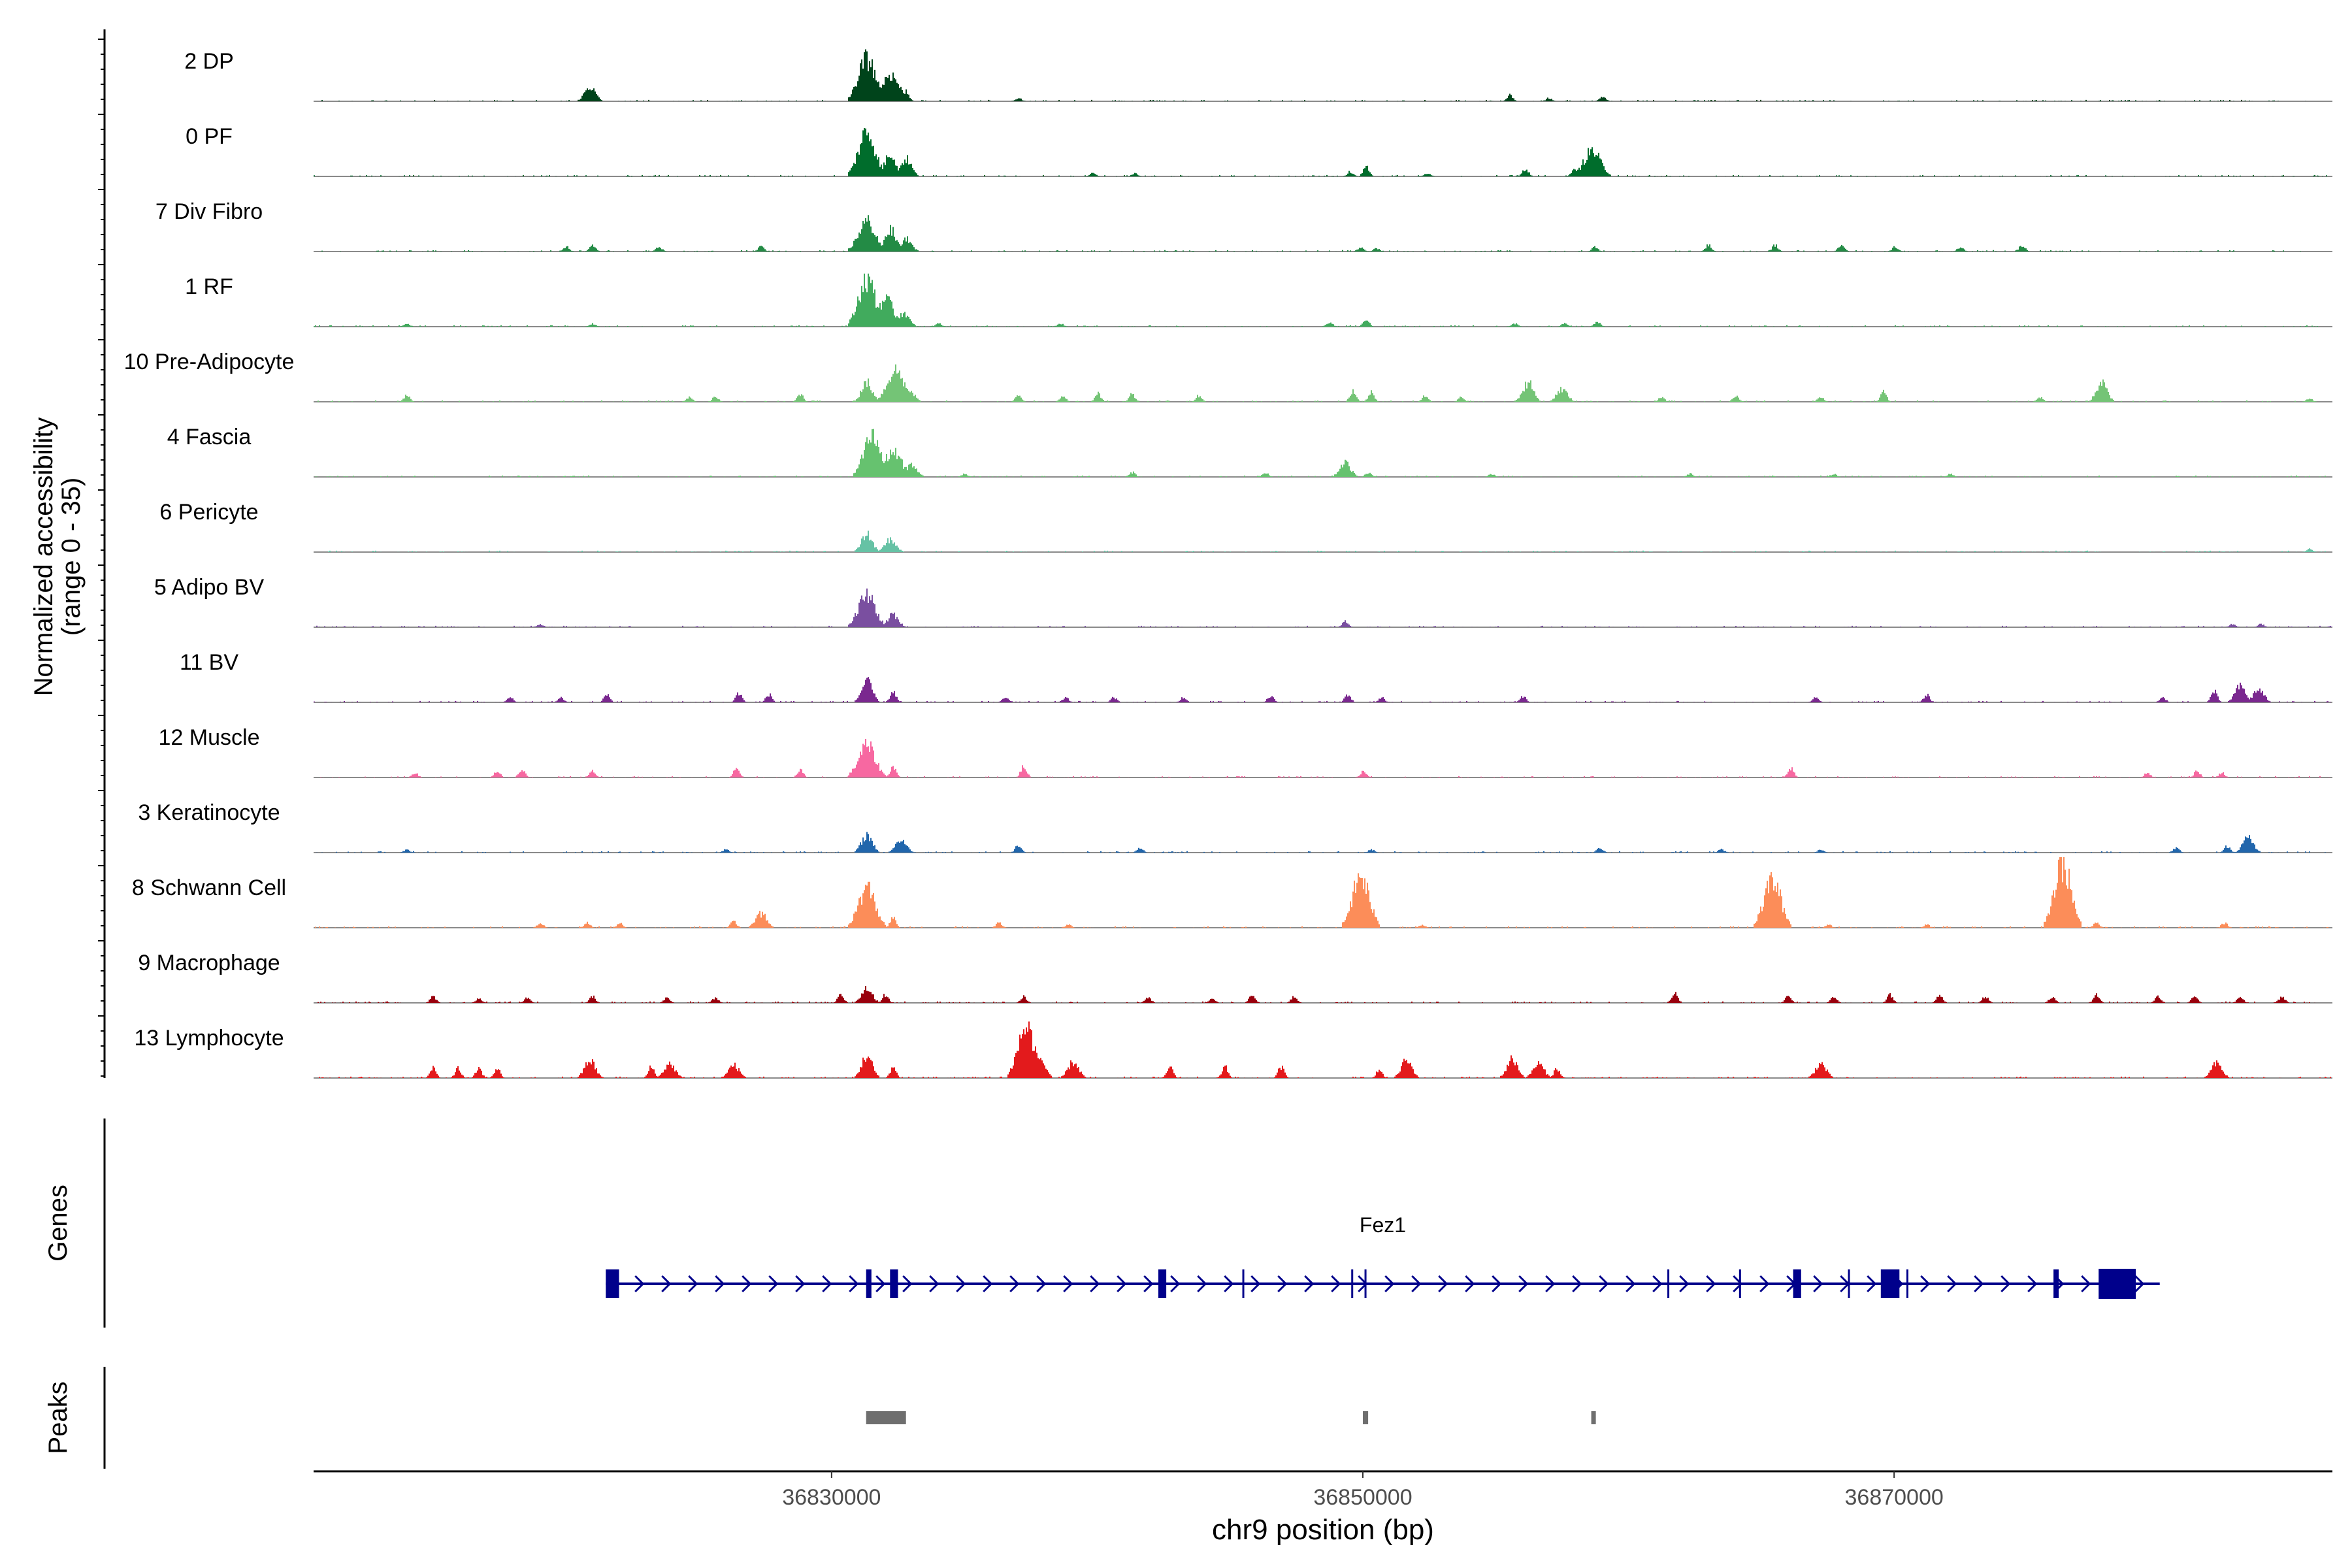 This screenshot has height=1568, width=2352. What do you see at coordinates (1245, 526) in the screenshot?
I see `track-6: 6 Pericyte` at bounding box center [1245, 526].